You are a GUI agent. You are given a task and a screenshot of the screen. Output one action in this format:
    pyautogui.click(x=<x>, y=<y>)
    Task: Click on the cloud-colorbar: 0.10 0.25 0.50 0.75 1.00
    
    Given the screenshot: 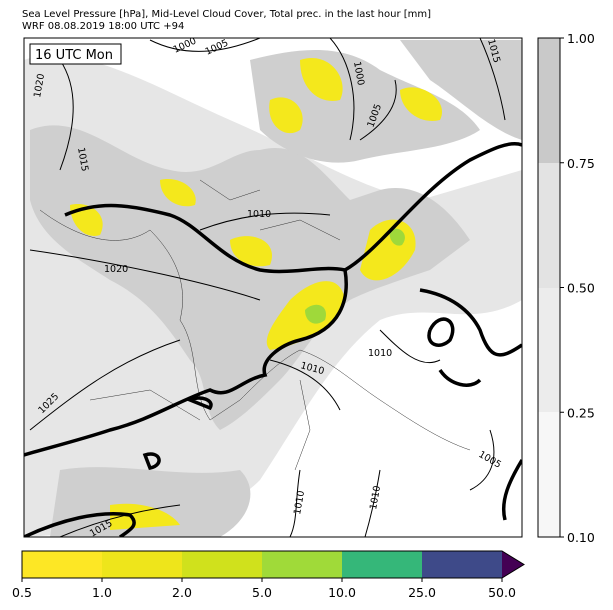 What is the action you would take?
    pyautogui.click(x=566, y=288)
    